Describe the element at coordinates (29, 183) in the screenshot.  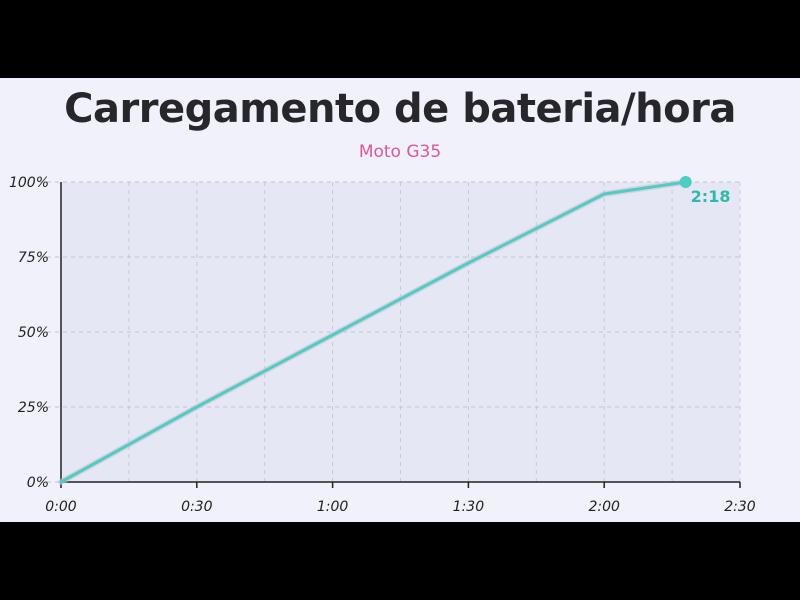
I see `y-tick-label: 100%` at that location.